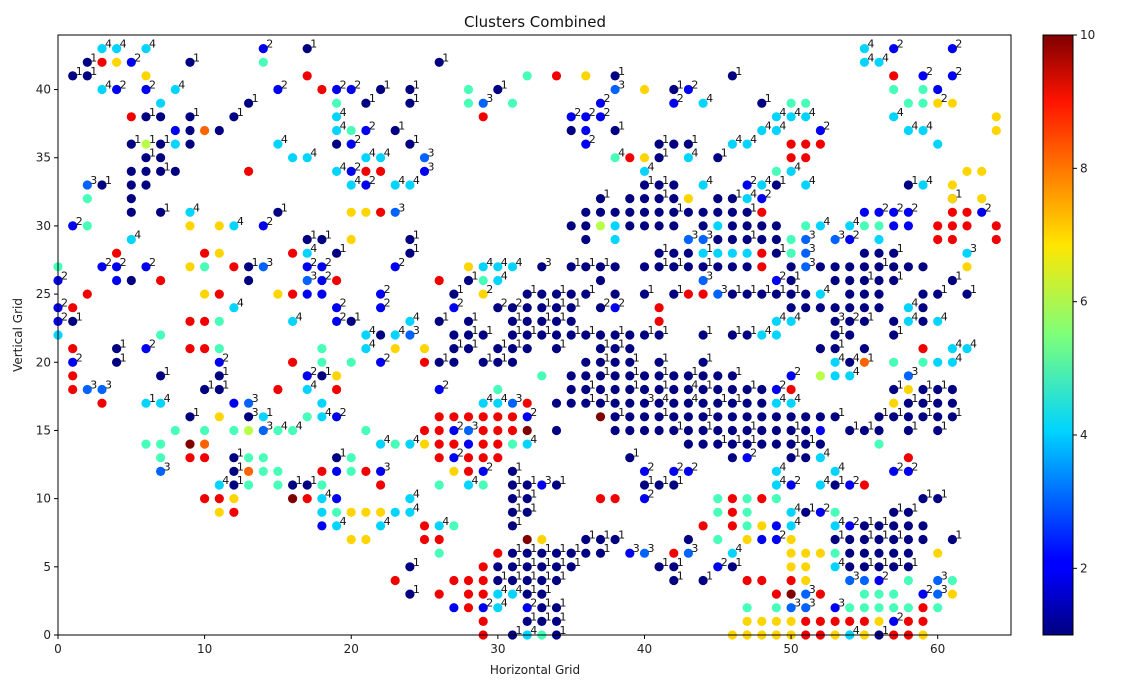 The image size is (1135, 686). Describe the element at coordinates (937, 649) in the screenshot. I see `x-tick-label: 60` at that location.